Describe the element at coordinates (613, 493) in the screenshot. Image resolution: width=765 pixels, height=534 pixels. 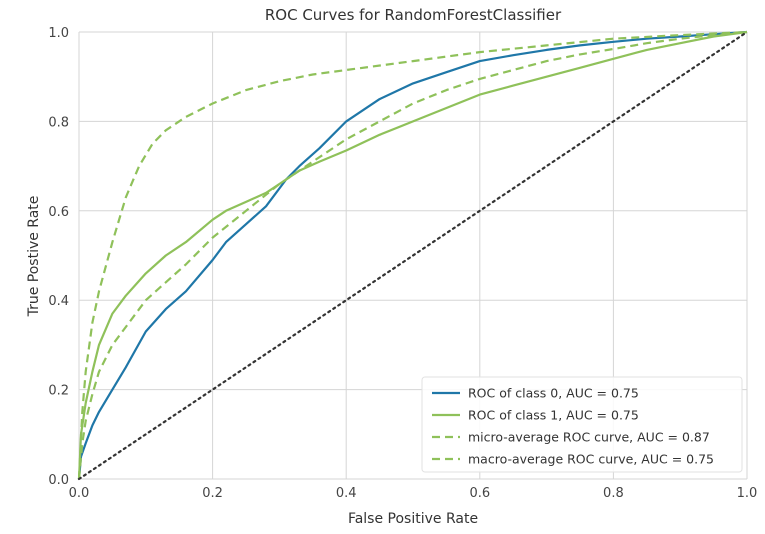
I see `x-tick-label: 0.8` at that location.